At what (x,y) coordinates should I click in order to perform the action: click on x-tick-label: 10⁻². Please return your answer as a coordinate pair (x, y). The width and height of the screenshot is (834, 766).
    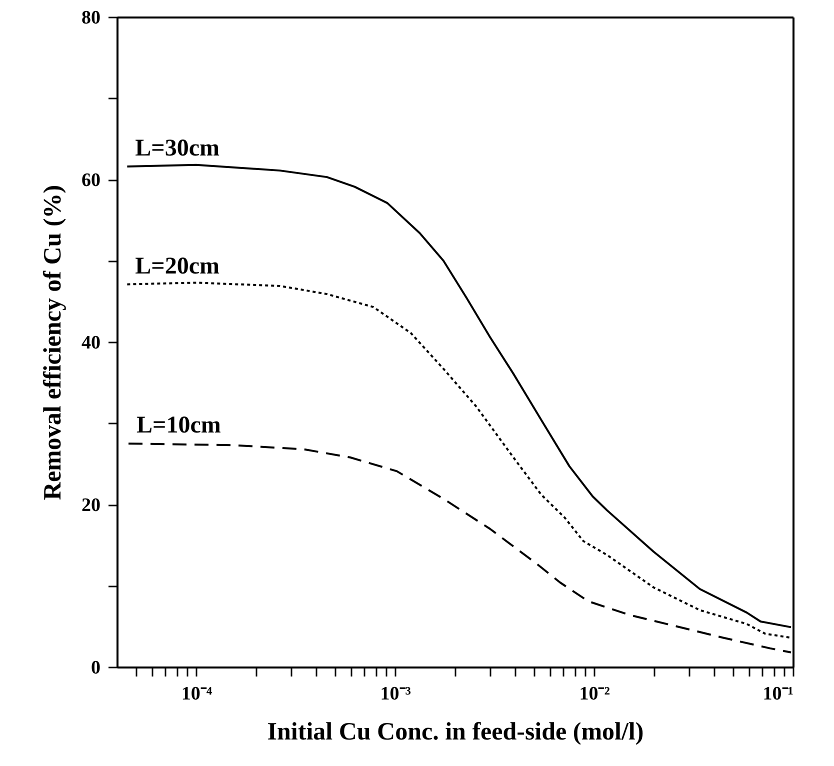
    Looking at the image, I should click on (594, 694).